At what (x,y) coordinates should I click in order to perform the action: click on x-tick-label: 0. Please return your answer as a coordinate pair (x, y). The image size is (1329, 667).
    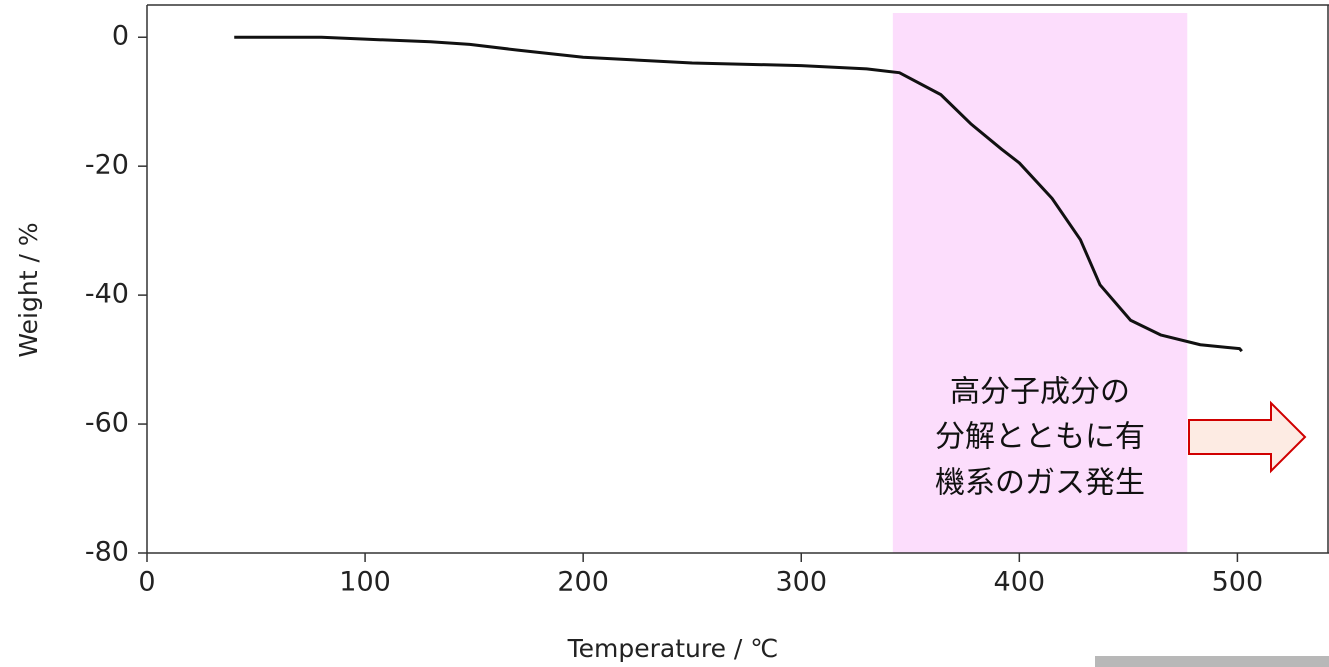
    Looking at the image, I should click on (146, 582).